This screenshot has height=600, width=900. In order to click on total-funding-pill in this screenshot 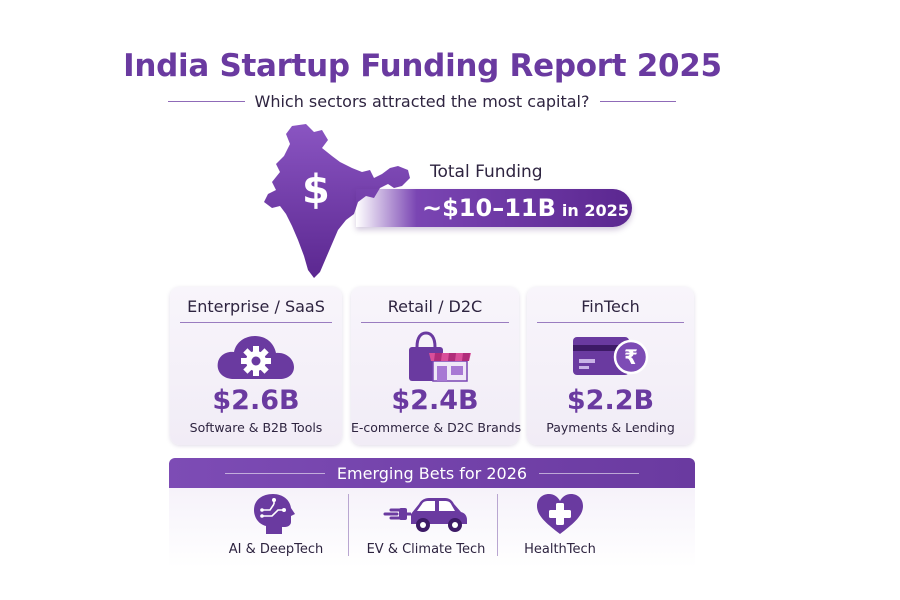, I will do `click(494, 208)`.